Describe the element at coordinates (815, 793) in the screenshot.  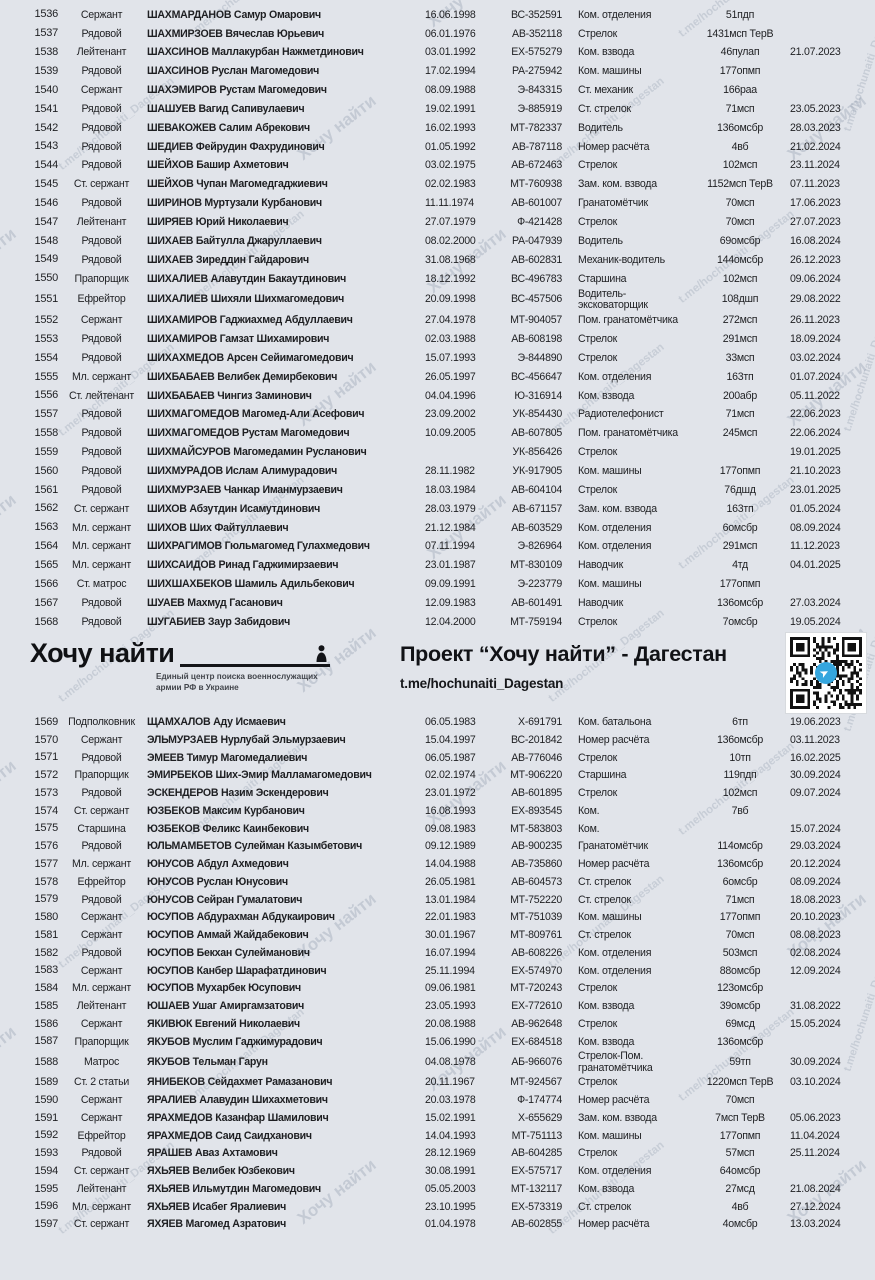
I see `cell-date: 09.07.2024` at that location.